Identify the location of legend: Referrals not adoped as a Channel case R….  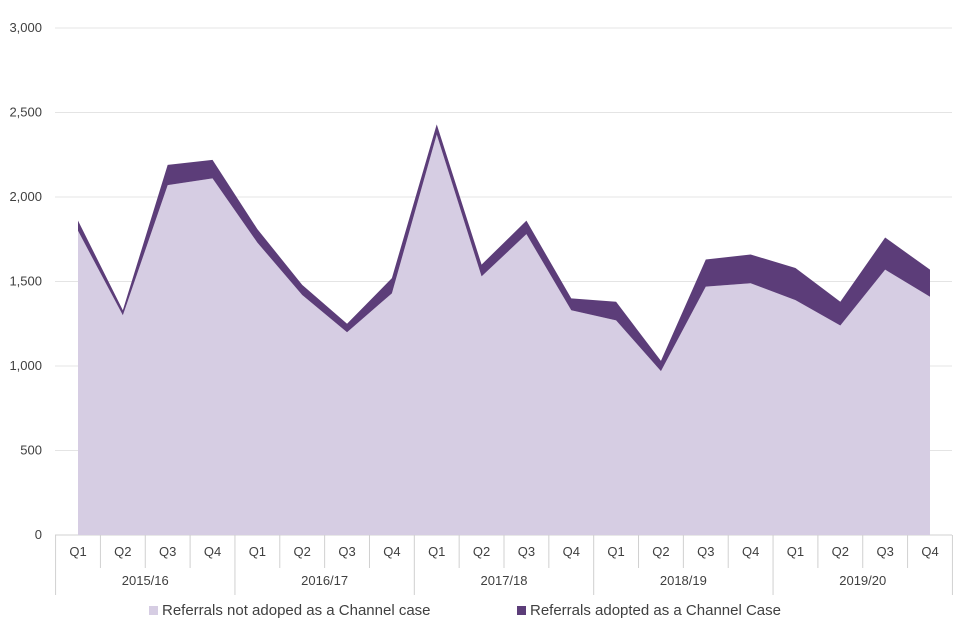
(465, 610).